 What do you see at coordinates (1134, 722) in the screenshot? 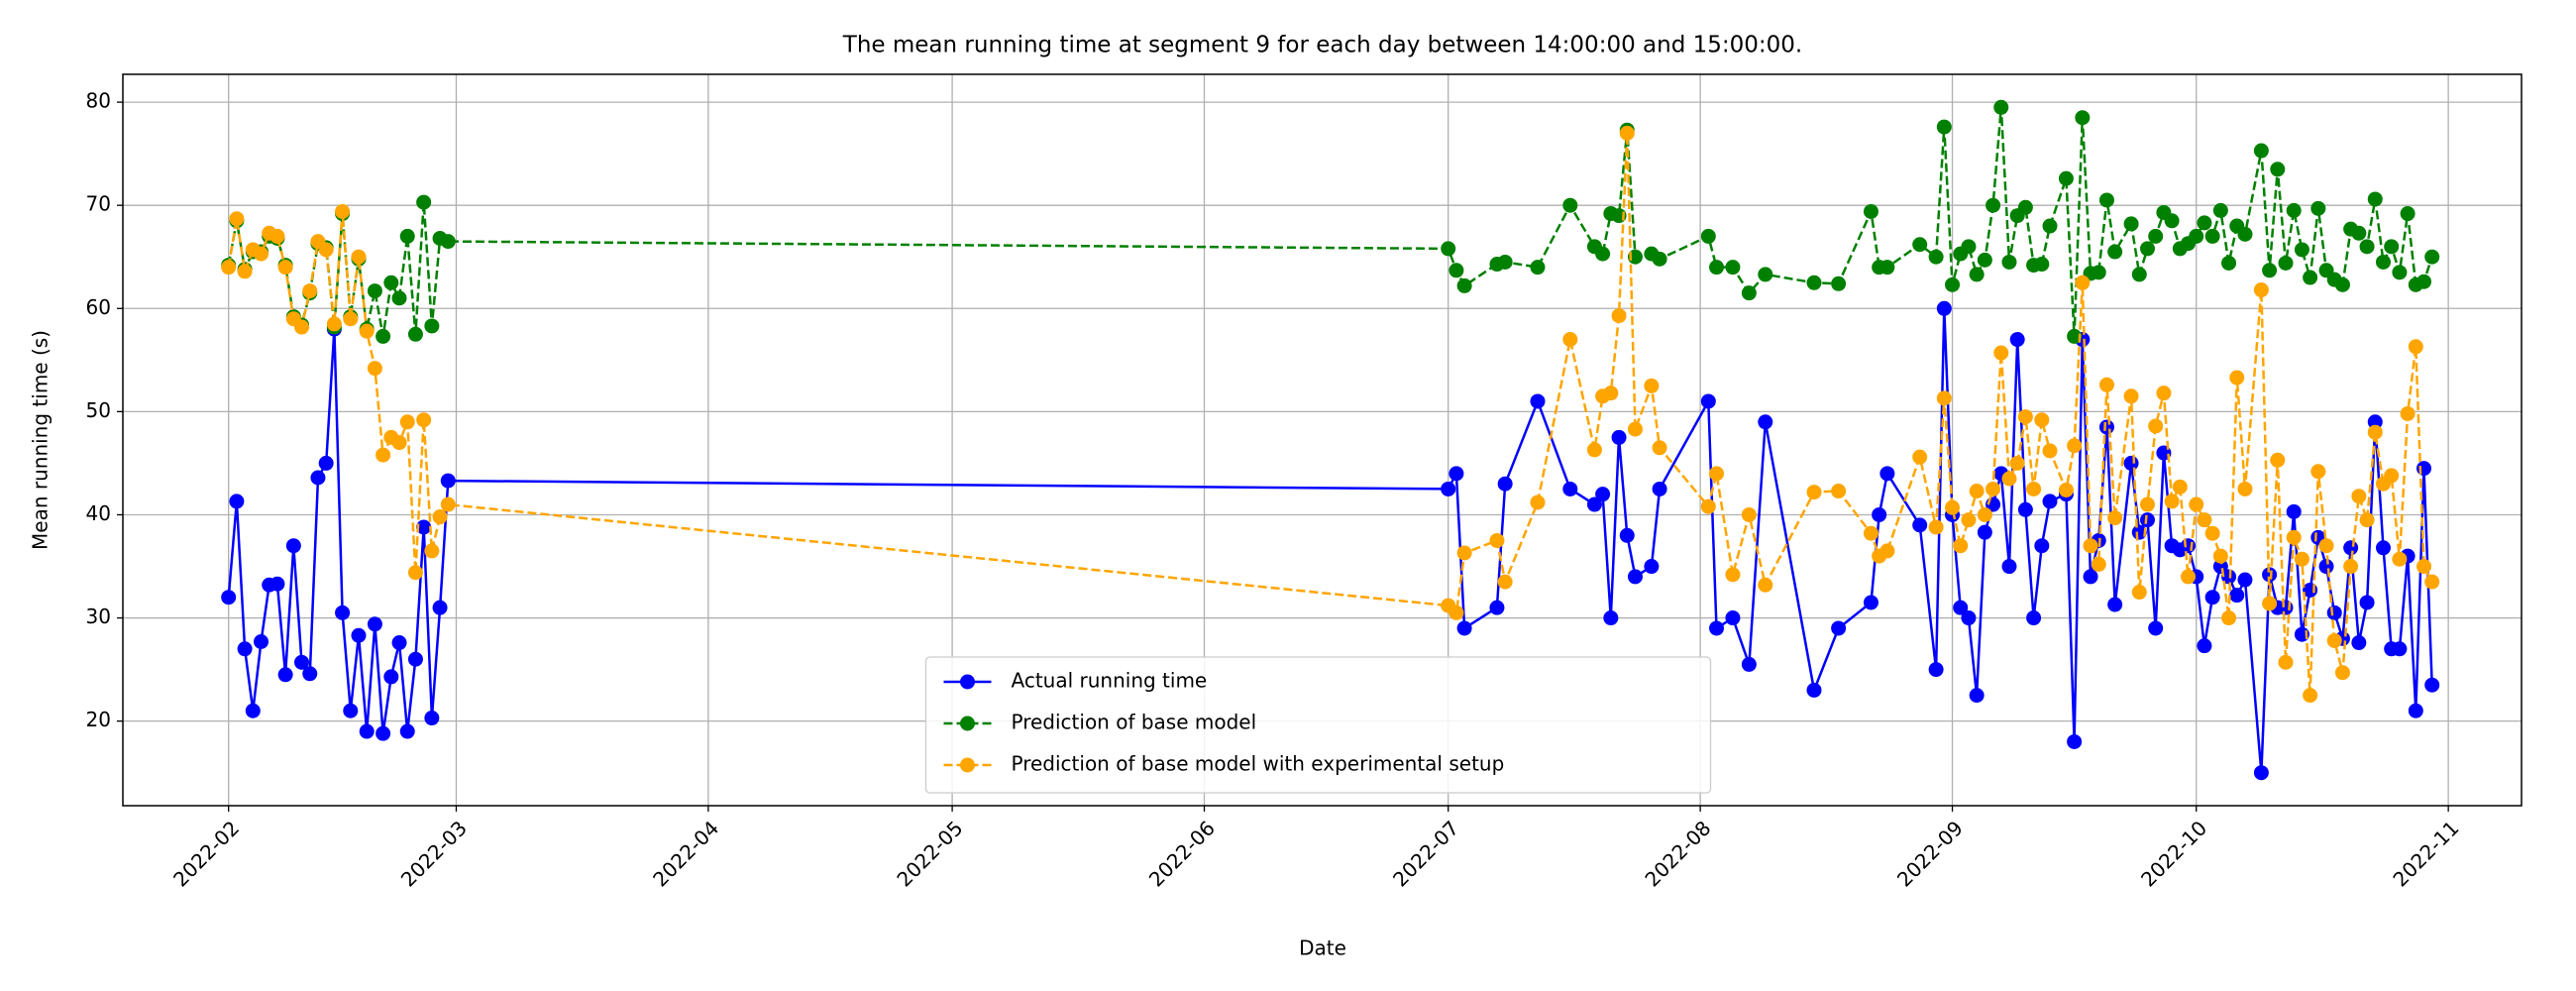
I see `legend-label: Prediction of base model` at bounding box center [1134, 722].